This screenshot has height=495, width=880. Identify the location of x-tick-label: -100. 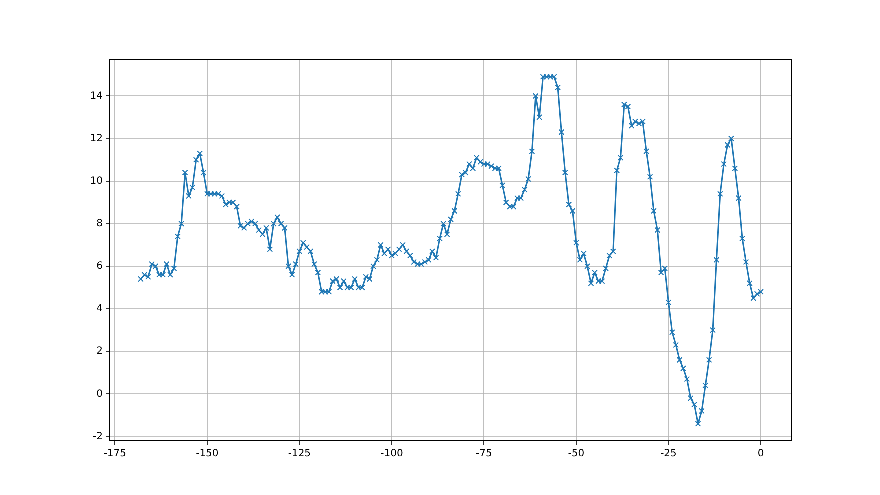
(392, 454).